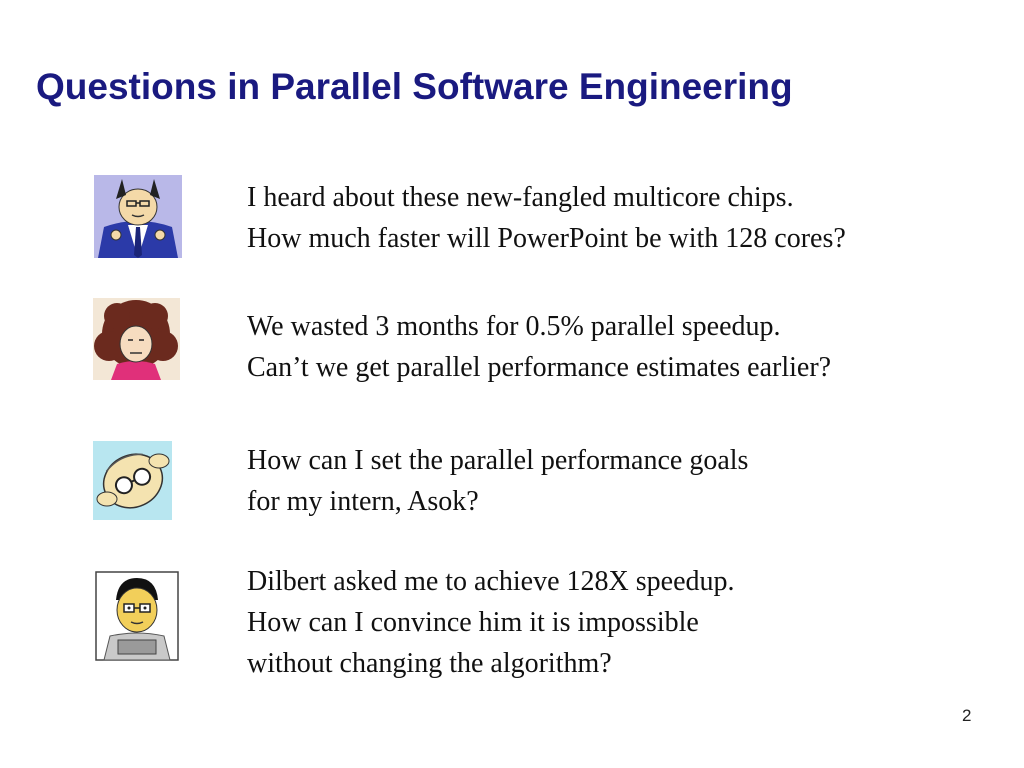 The image size is (1024, 768). Describe the element at coordinates (967, 715) in the screenshot. I see `page-number: 2` at that location.